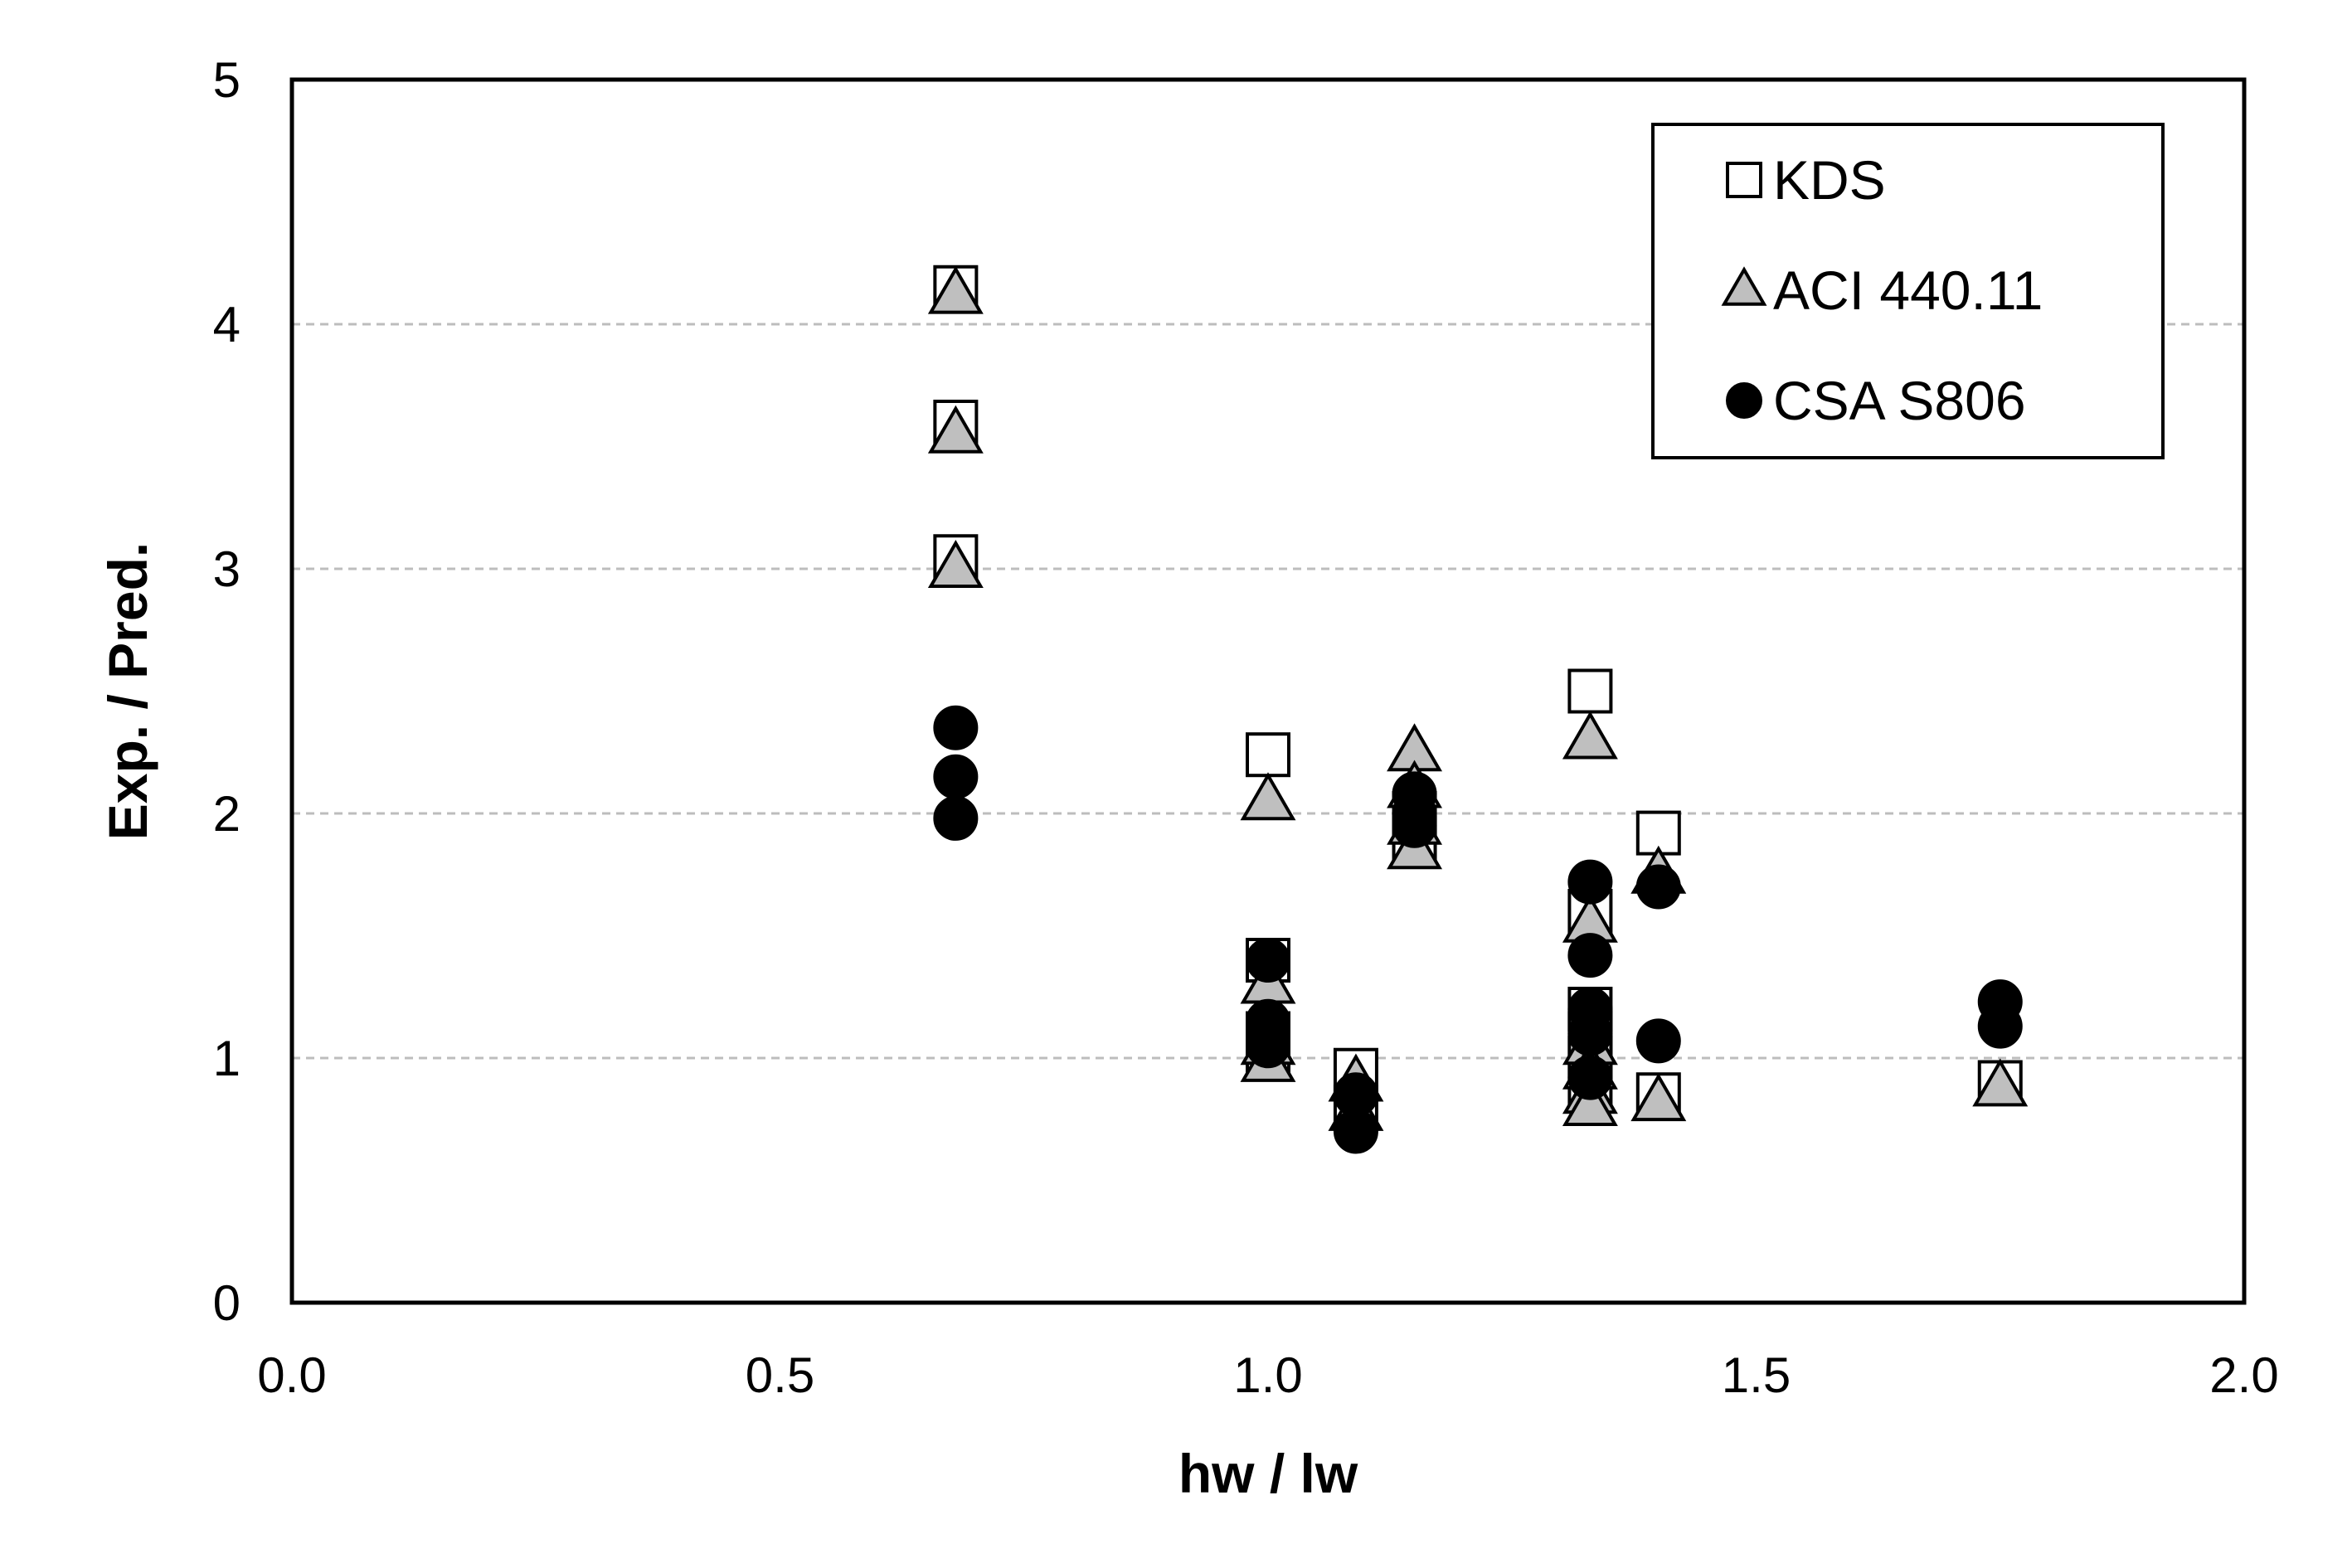  What do you see at coordinates (227, 1303) in the screenshot?
I see `y-tick-label: 0` at bounding box center [227, 1303].